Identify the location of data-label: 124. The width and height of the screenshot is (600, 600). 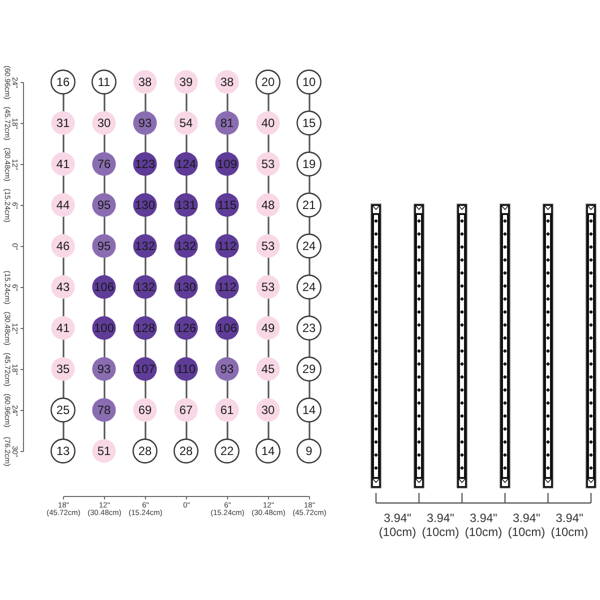
(186, 164).